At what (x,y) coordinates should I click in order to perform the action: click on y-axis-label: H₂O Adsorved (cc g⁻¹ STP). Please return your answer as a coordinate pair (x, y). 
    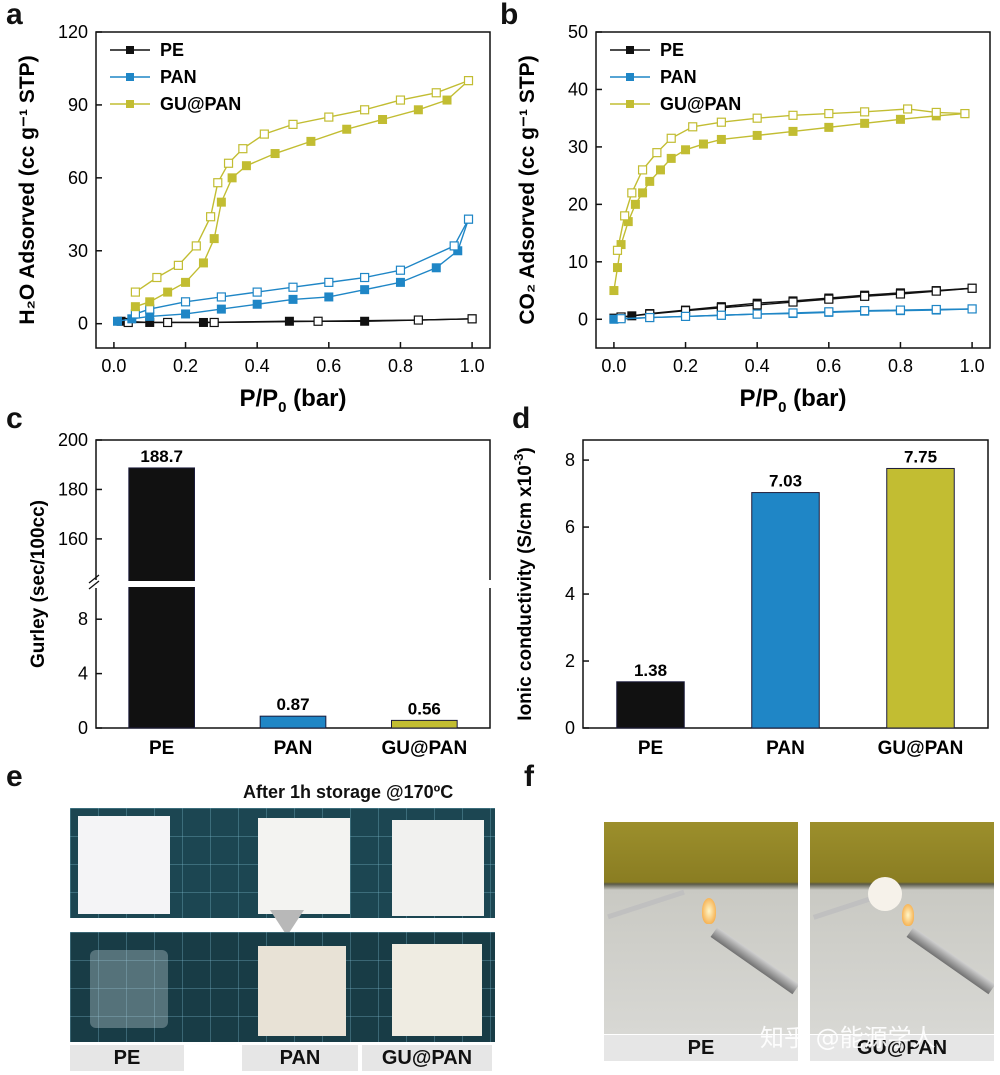
    Looking at the image, I should click on (27, 189).